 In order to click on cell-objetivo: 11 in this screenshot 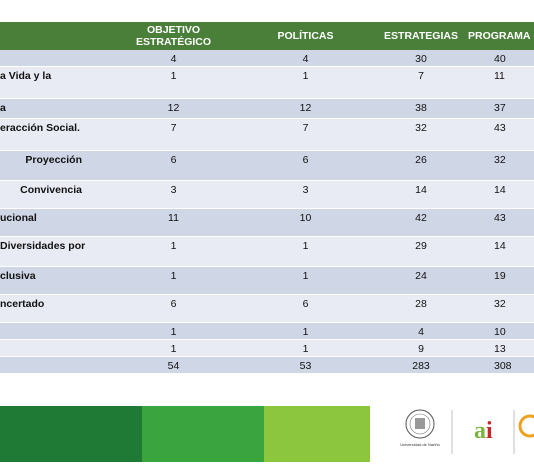, I will do `click(173, 222)`.